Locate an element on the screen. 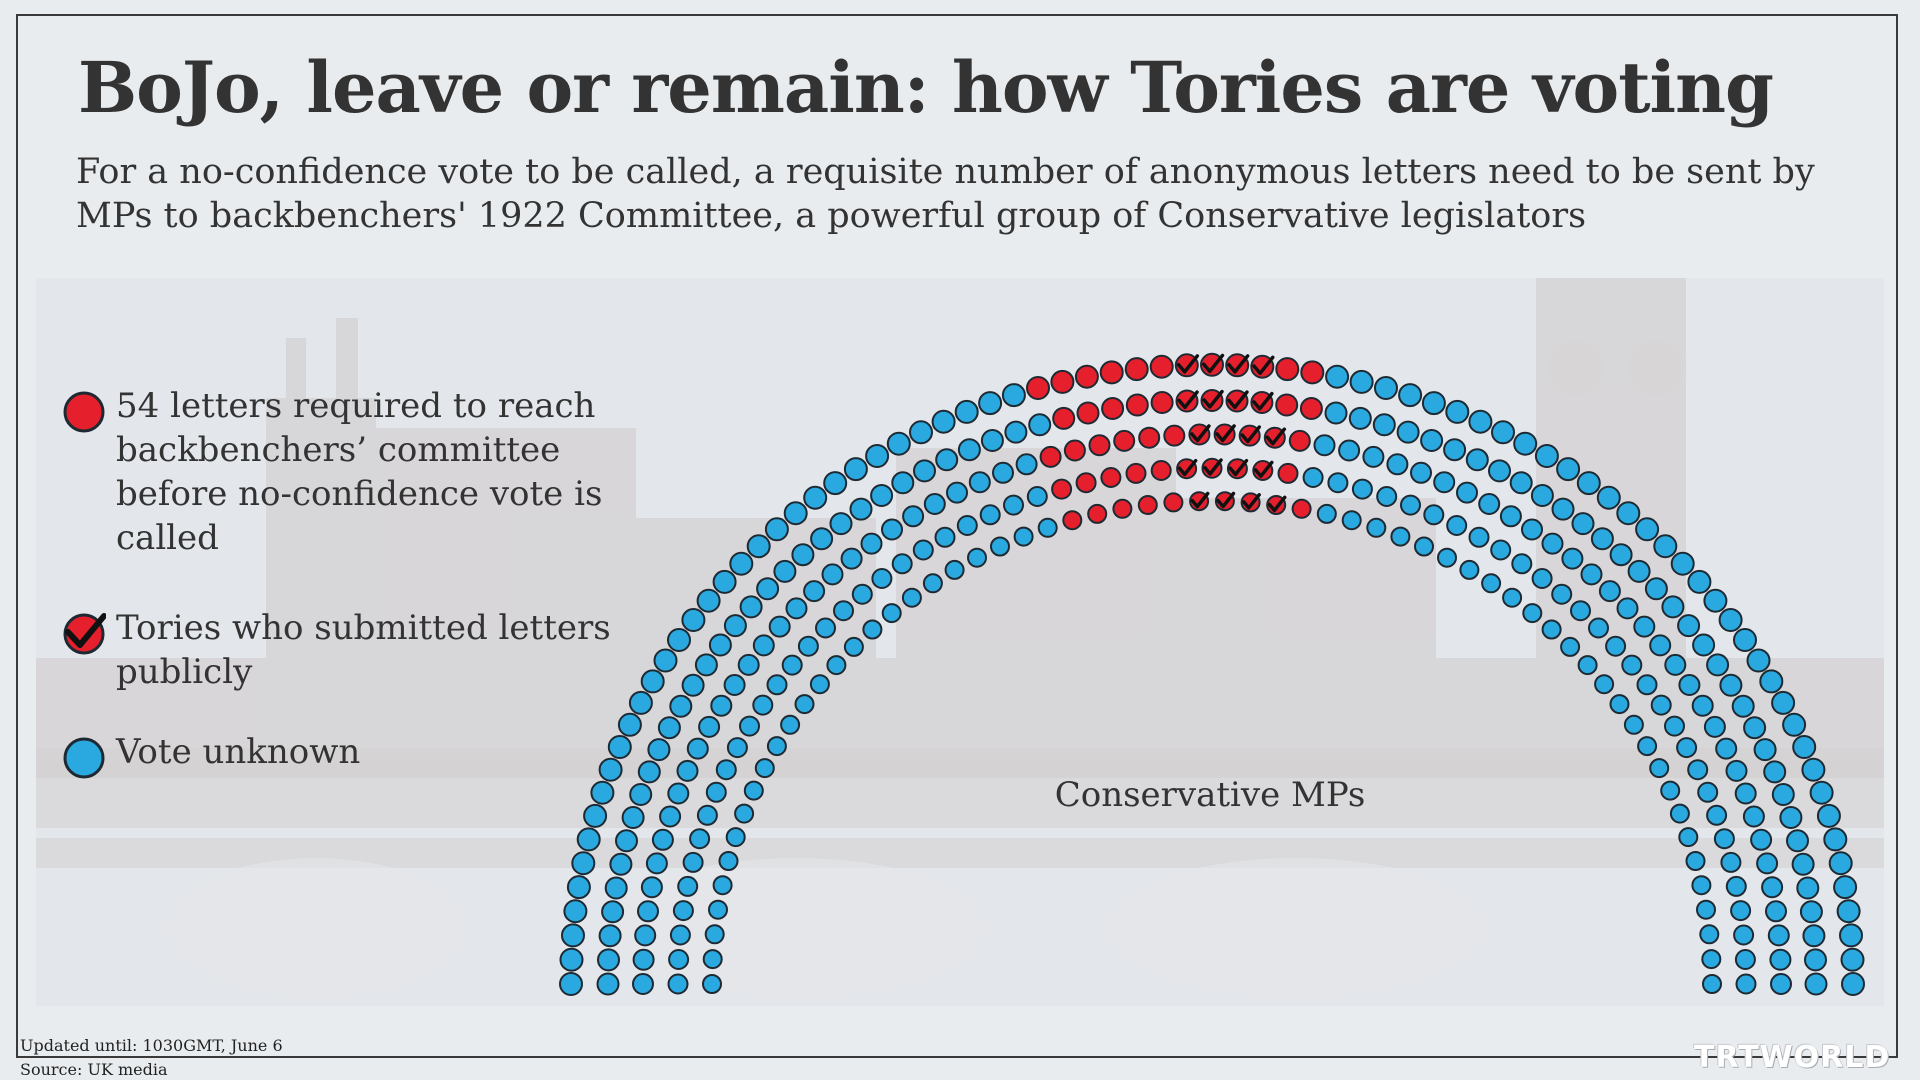  source-note: Source: UK media is located at coordinates (94, 1069).